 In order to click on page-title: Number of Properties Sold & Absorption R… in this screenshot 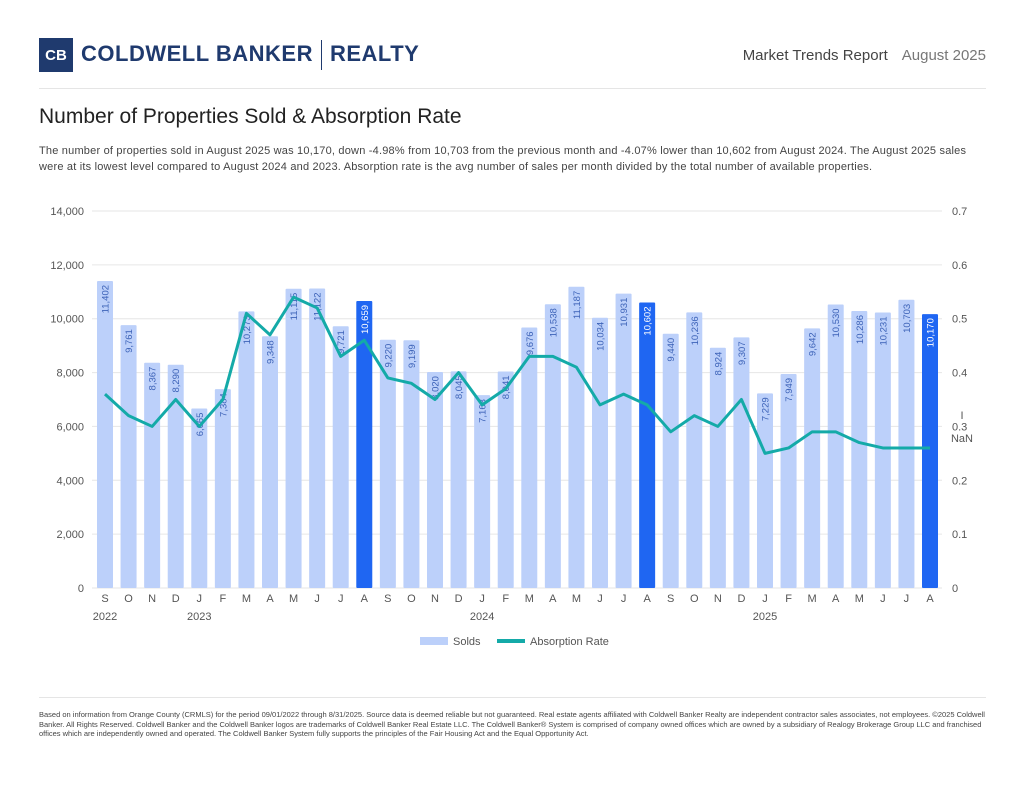, I will do `click(250, 116)`.